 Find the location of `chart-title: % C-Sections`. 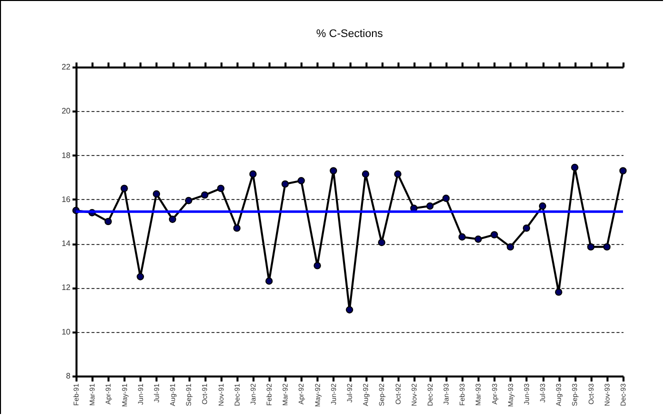

chart-title: % C-Sections is located at coordinates (350, 34).